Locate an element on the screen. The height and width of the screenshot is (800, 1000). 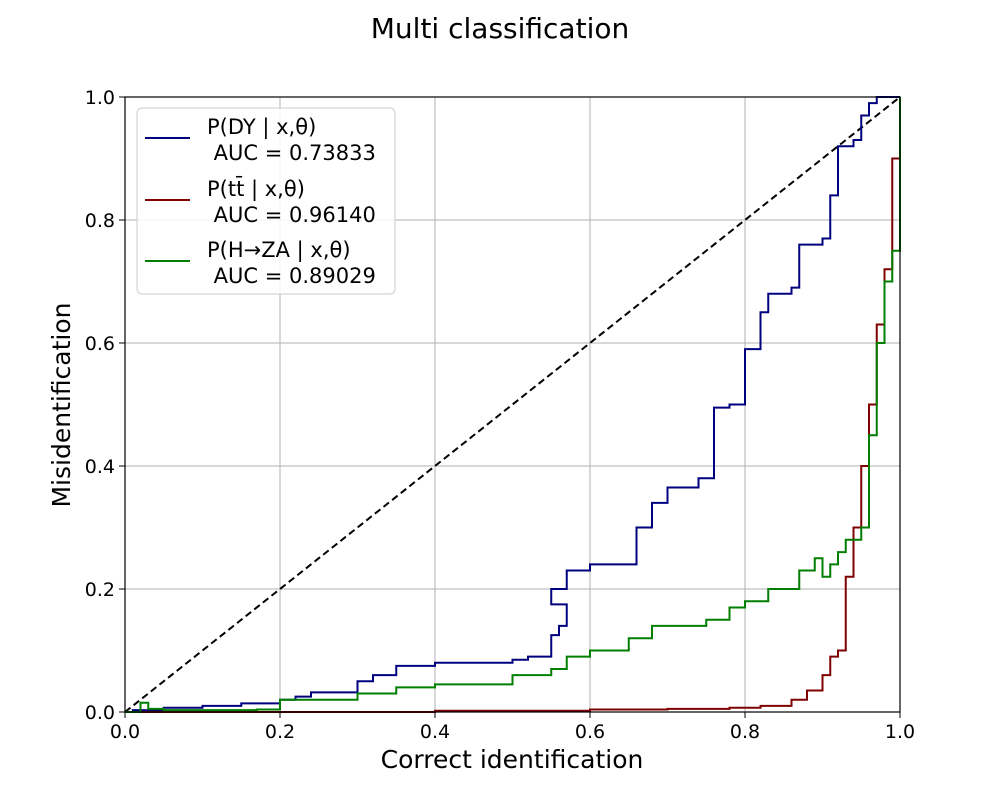
legend-label-ttbar: P(tt̄ | x,θ) is located at coordinates (256, 189).